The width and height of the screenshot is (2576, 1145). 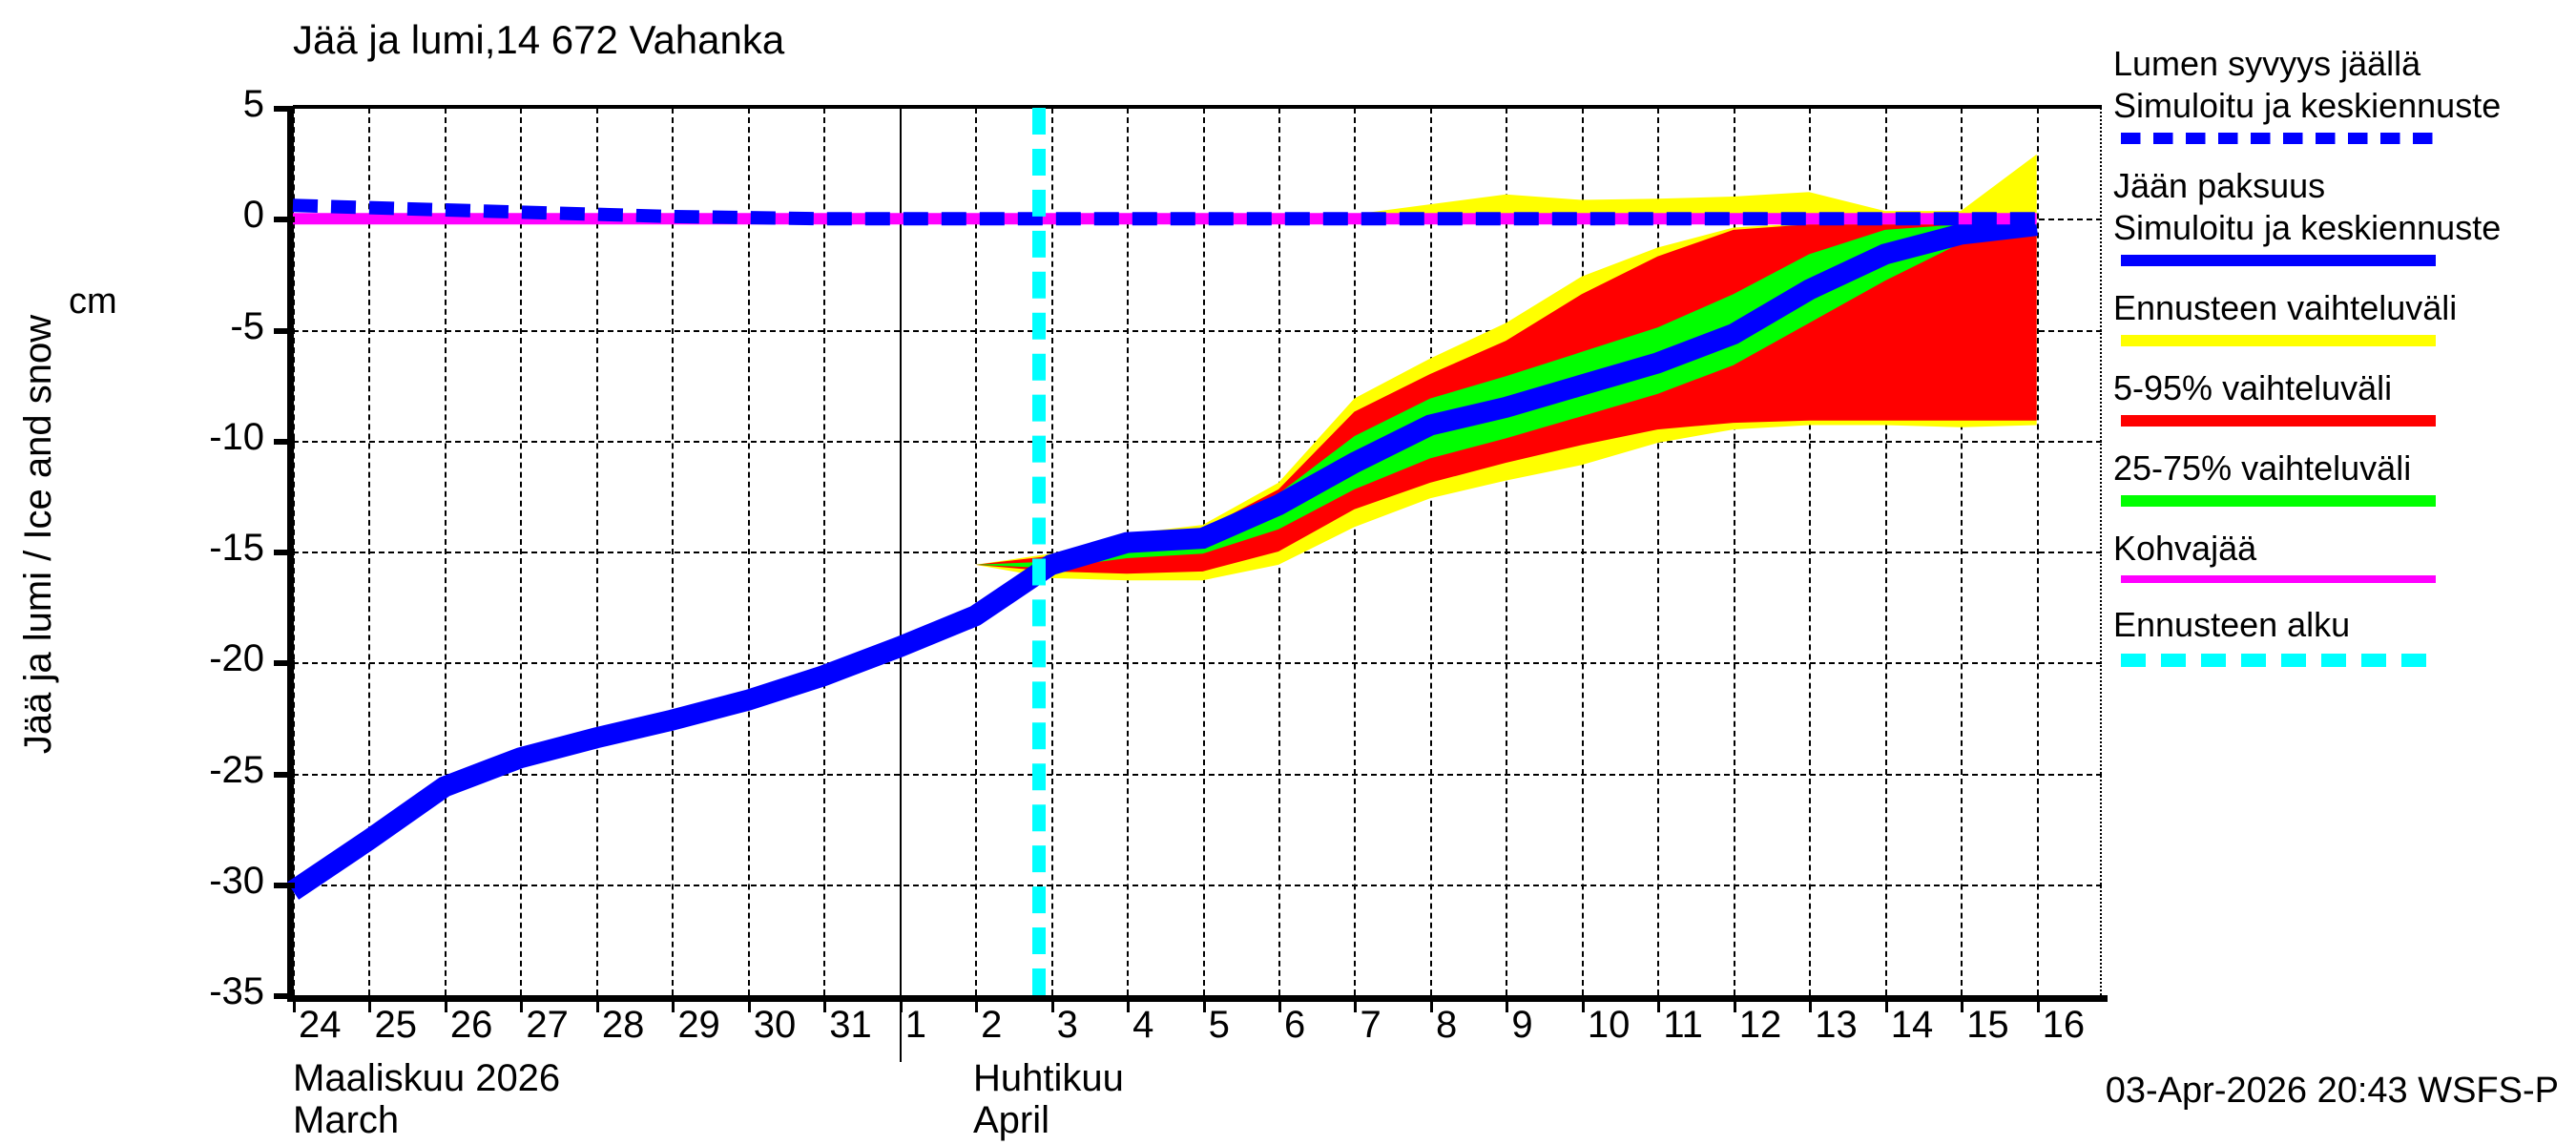 What do you see at coordinates (236, 548) in the screenshot?
I see `y-tick-label: -15` at bounding box center [236, 548].